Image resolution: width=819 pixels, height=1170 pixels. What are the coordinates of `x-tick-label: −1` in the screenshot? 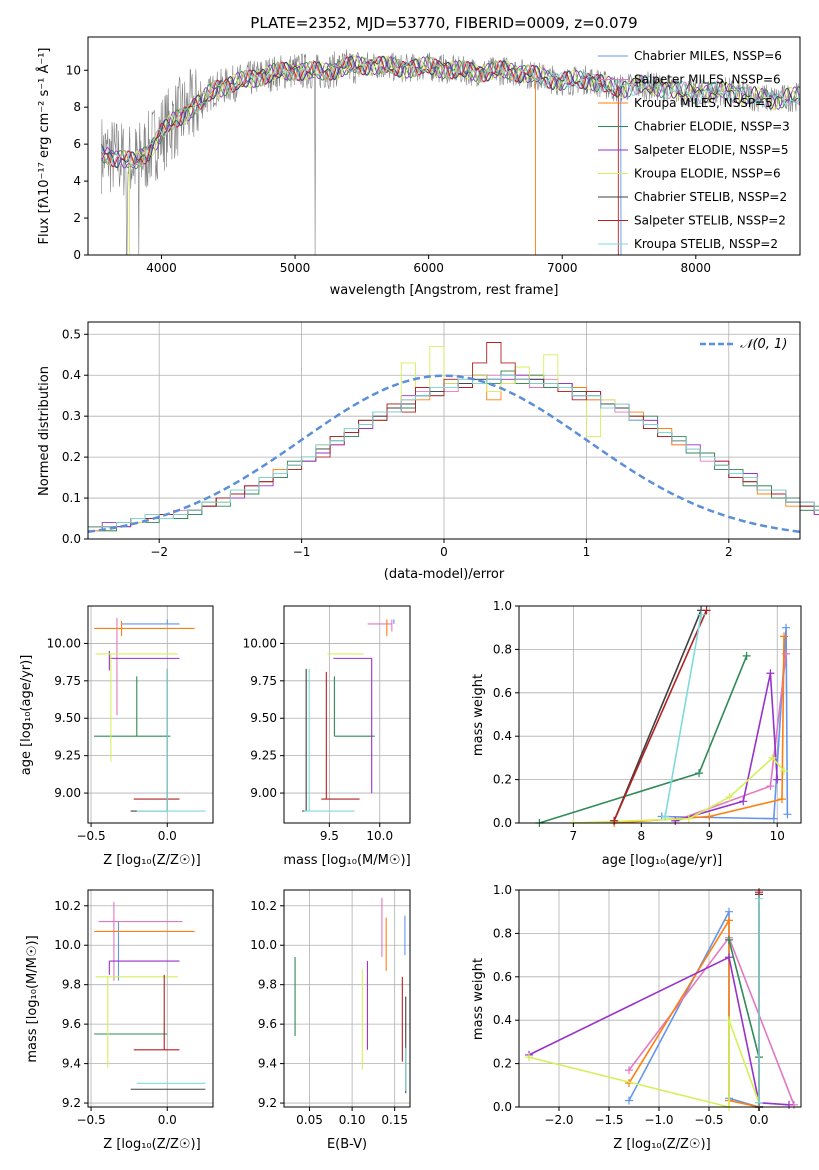 It's located at (302, 552).